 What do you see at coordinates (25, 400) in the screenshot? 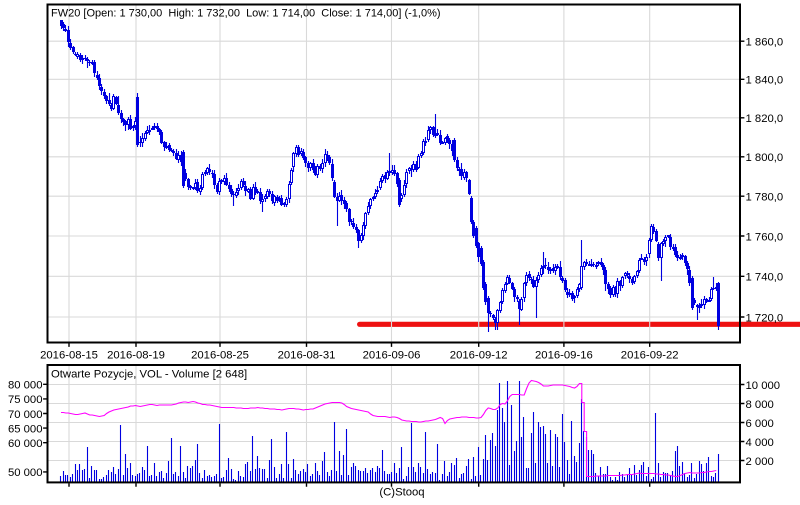
I see `svg-text: 75 000` at bounding box center [25, 400].